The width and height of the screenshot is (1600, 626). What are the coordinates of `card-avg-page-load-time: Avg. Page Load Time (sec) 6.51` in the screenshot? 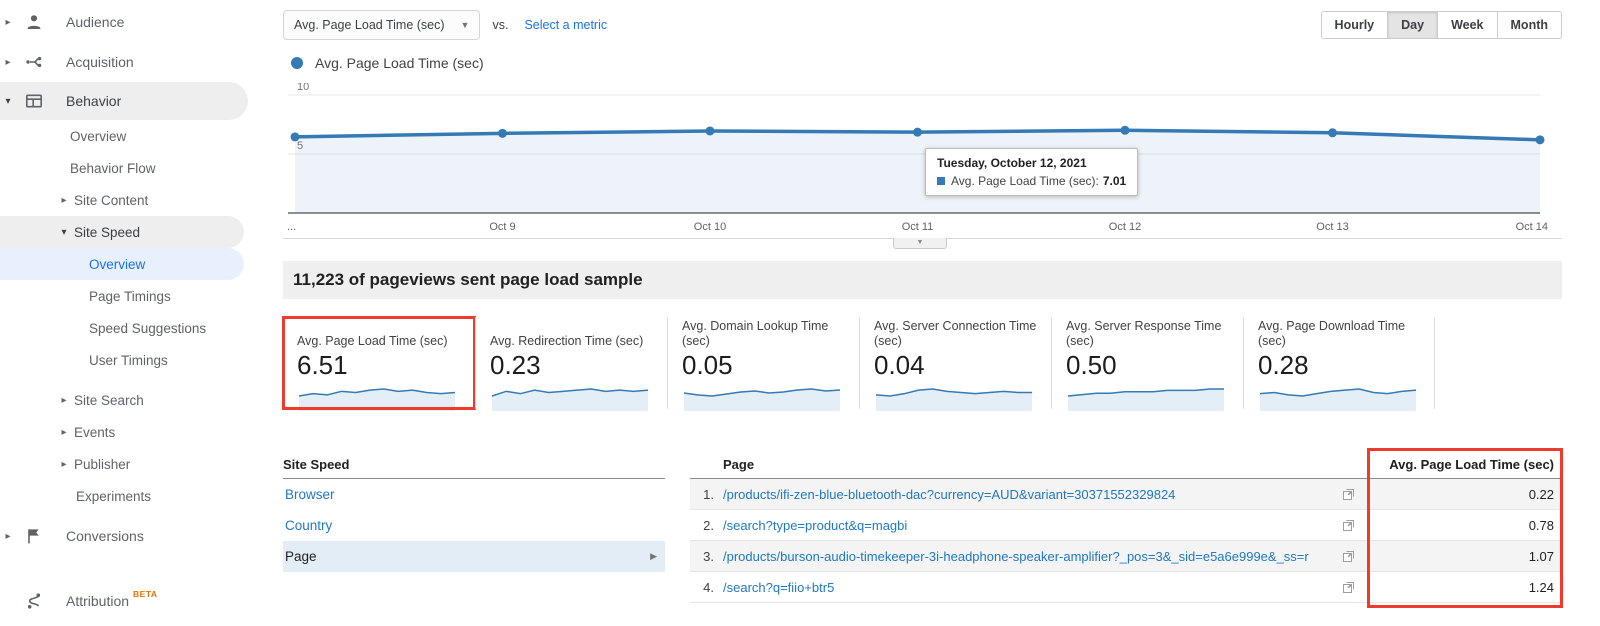 It's located at (379, 363).